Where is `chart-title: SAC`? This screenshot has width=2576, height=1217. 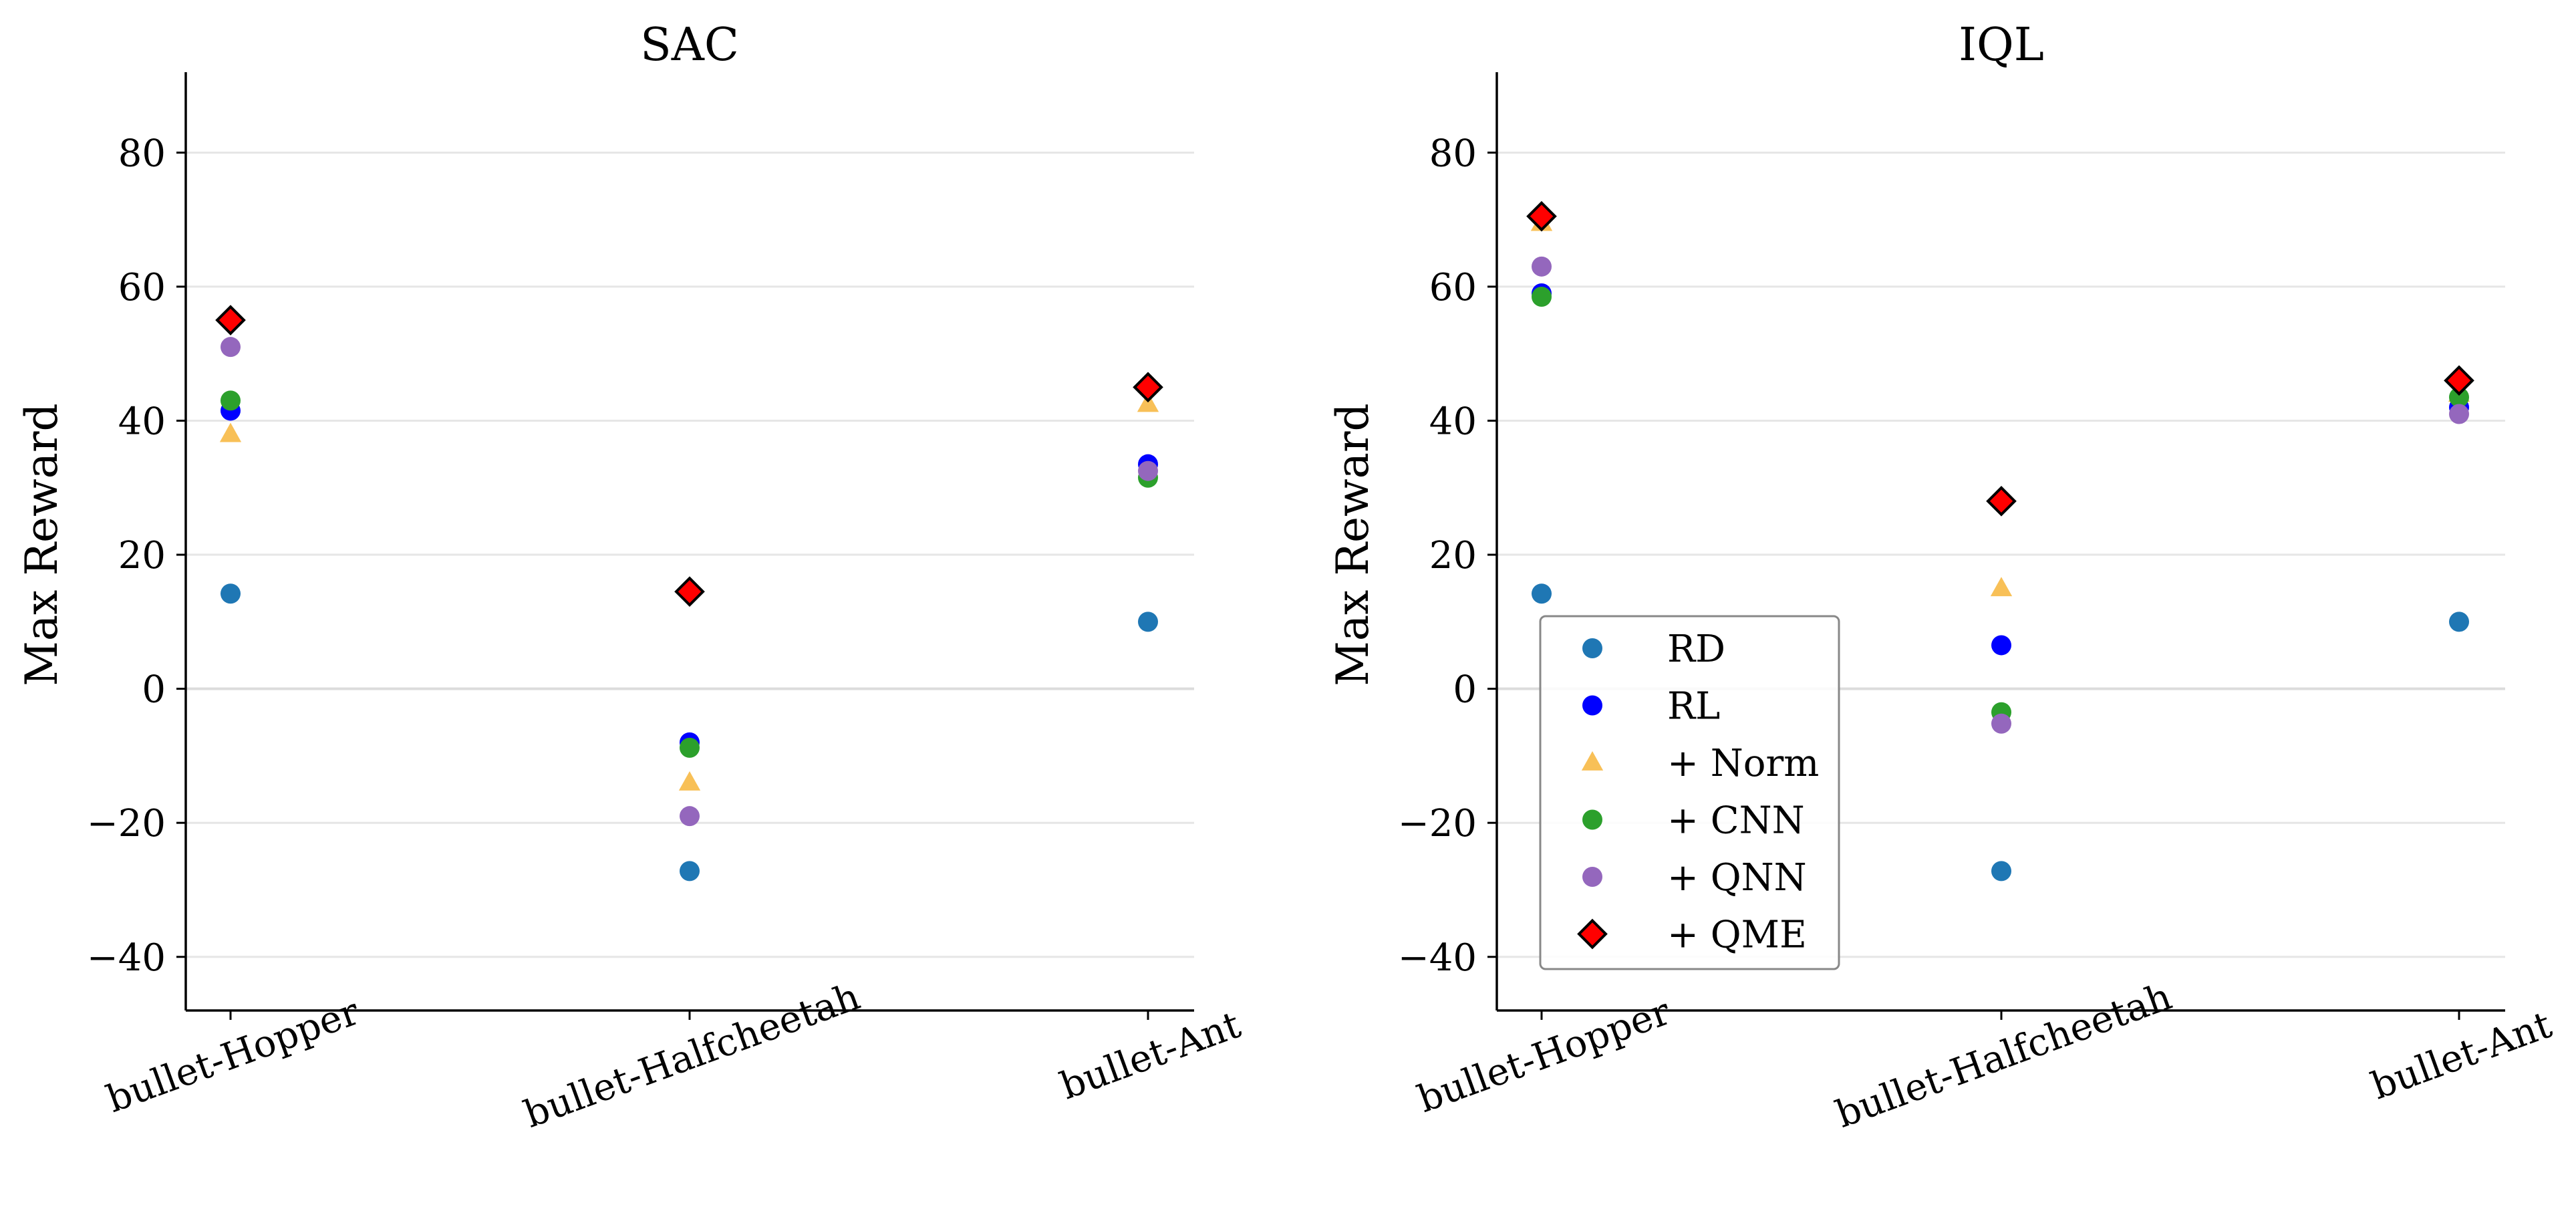 chart-title: SAC is located at coordinates (689, 45).